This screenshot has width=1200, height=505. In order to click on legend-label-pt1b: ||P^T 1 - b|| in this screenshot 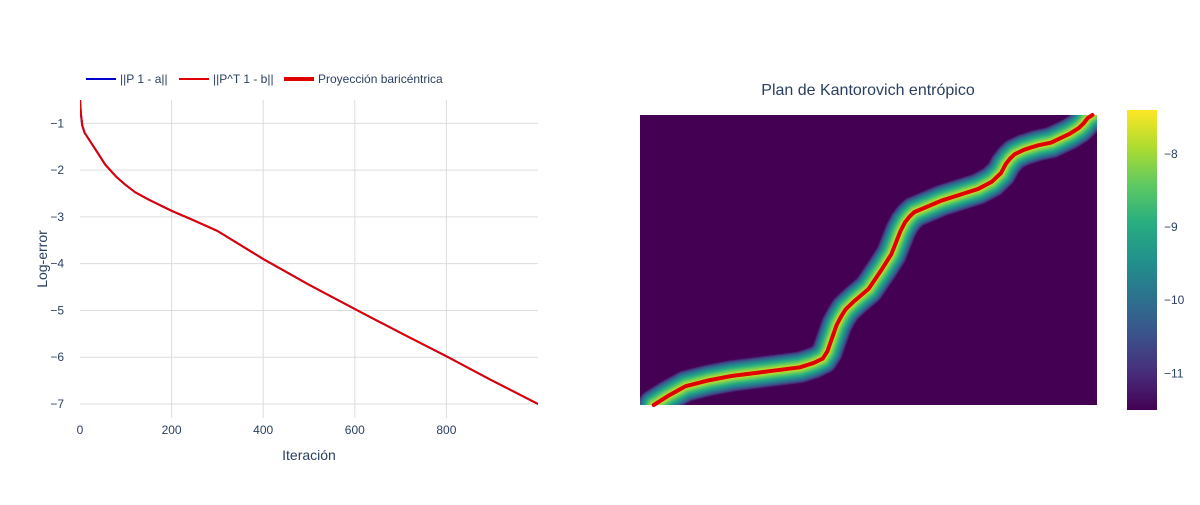, I will do `click(243, 79)`.